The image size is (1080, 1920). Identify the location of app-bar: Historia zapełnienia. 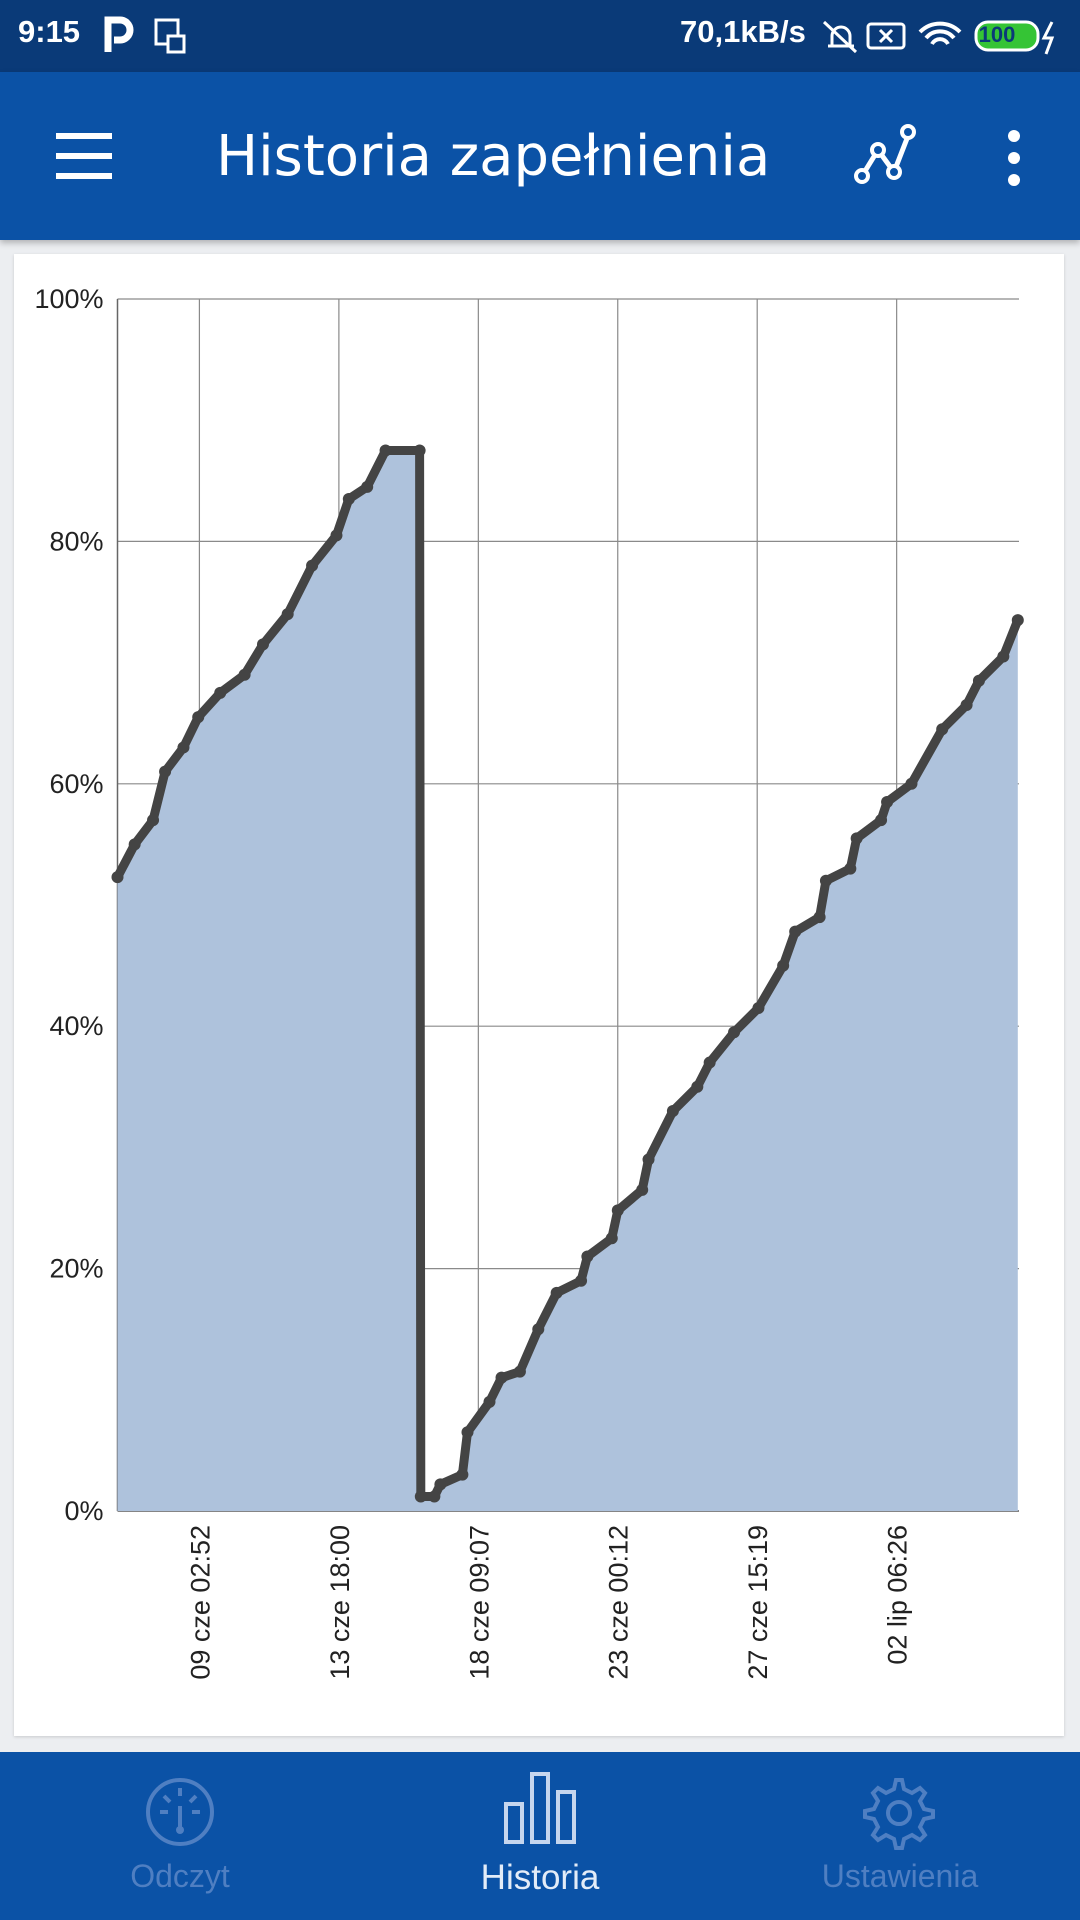
(540, 156).